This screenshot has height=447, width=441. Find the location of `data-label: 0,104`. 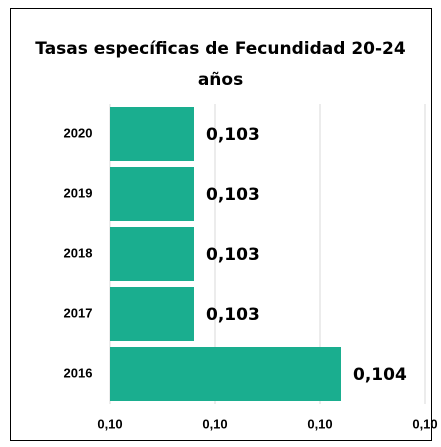

data-label: 0,104 is located at coordinates (380, 375).